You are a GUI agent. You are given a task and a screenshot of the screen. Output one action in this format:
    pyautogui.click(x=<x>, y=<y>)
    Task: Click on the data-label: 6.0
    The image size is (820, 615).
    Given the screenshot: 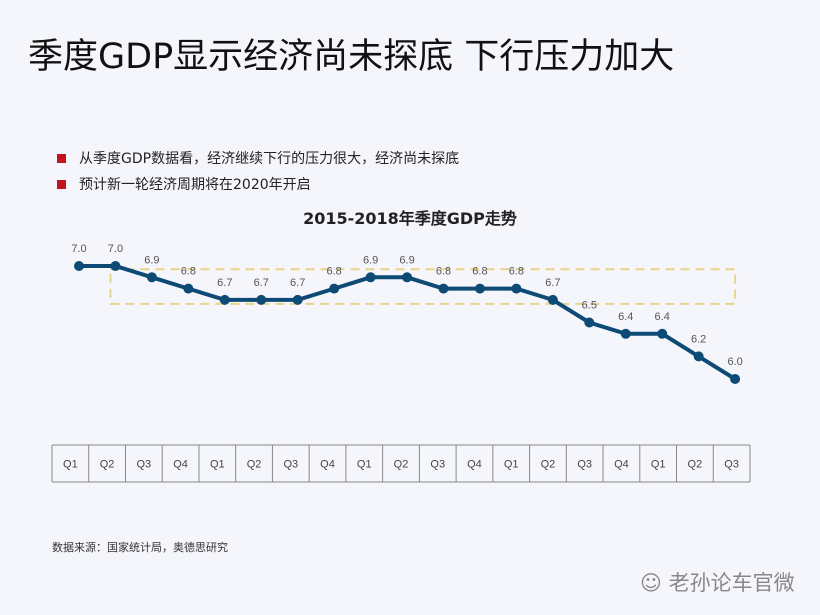 What is the action you would take?
    pyautogui.click(x=734, y=362)
    